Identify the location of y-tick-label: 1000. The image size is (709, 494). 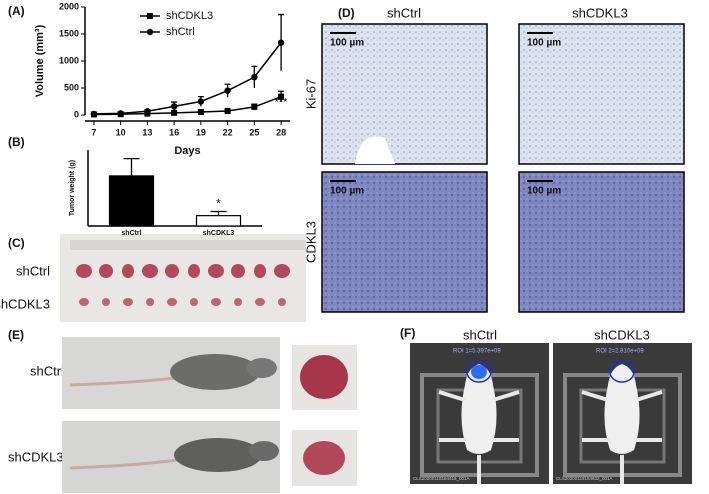
(69, 60).